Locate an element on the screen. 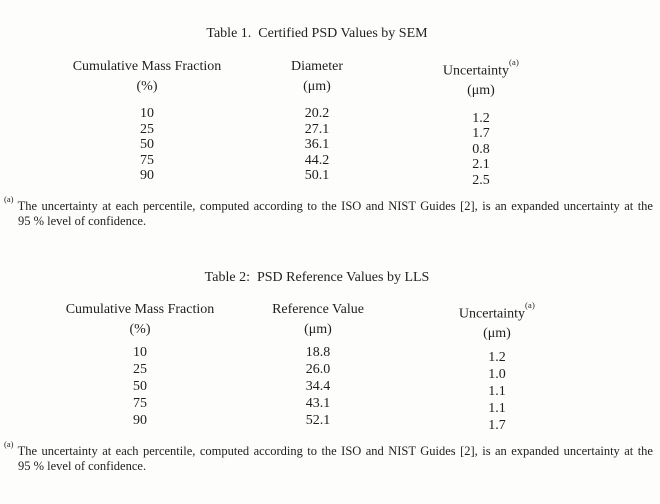 Image resolution: width=660 pixels, height=504 pixels. column-values: 1.2 1.7 0.8 2.1 2.5 is located at coordinates (481, 150).